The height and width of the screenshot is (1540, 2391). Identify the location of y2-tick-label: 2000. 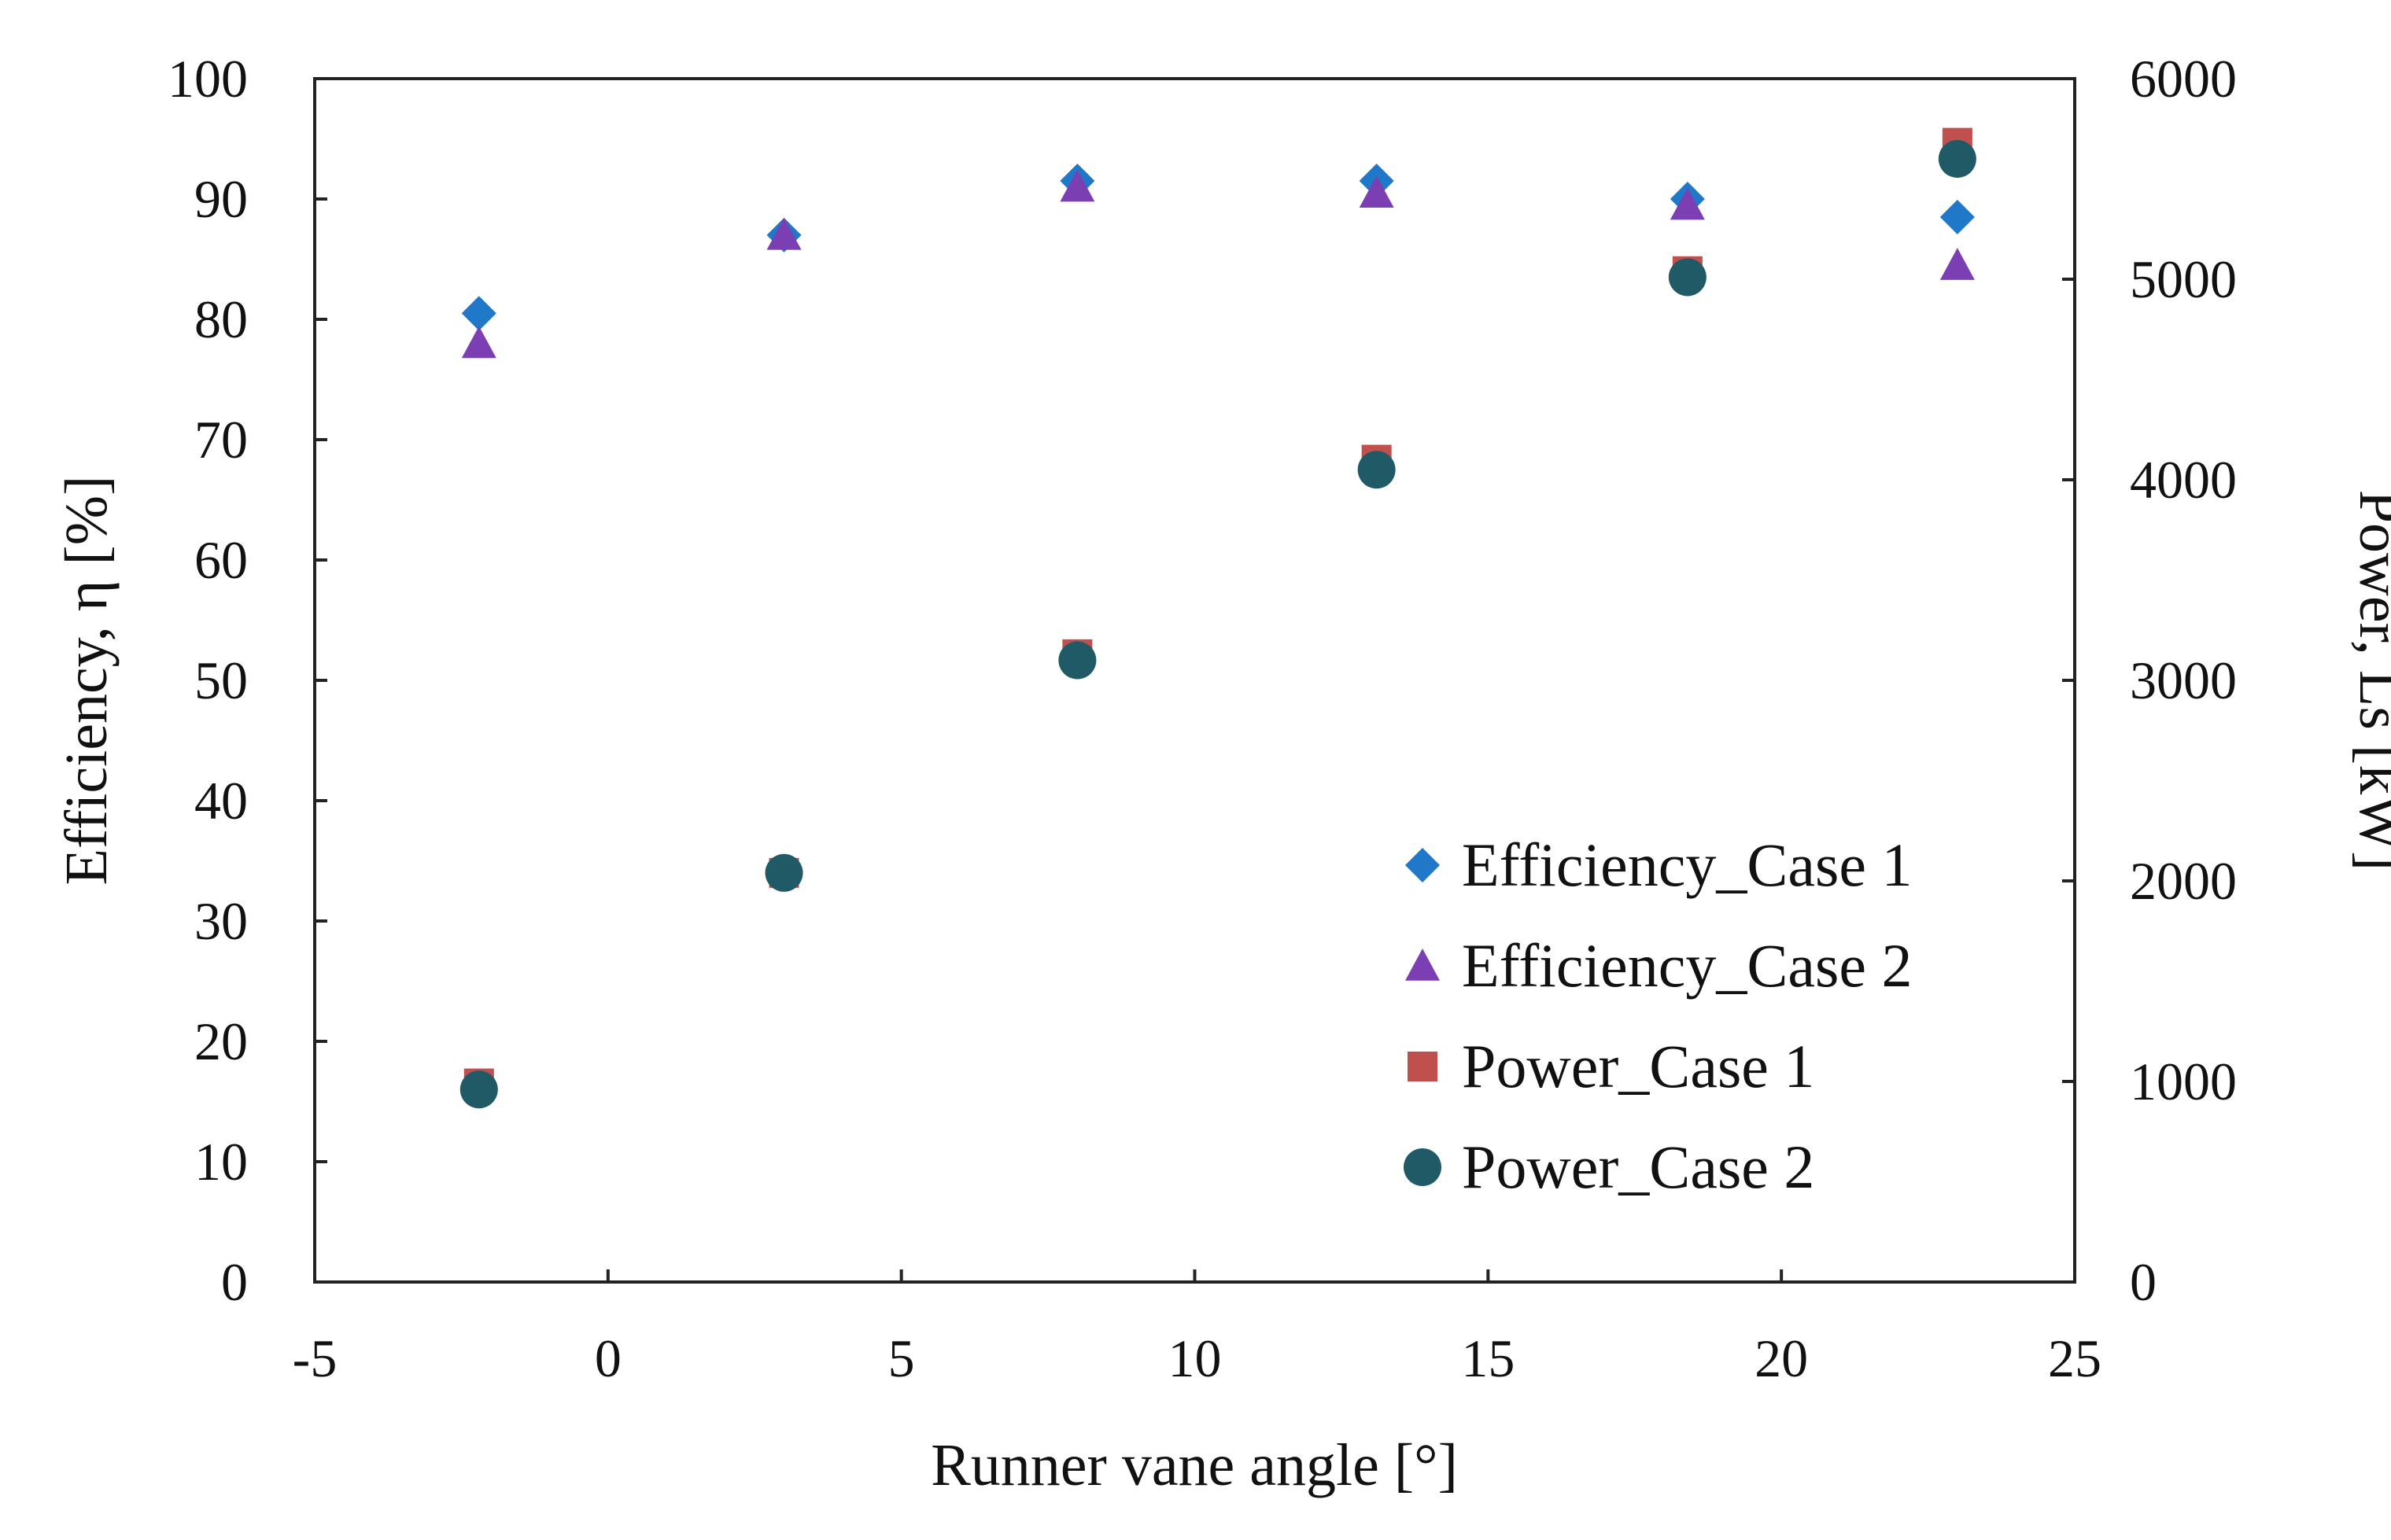
(2183, 881).